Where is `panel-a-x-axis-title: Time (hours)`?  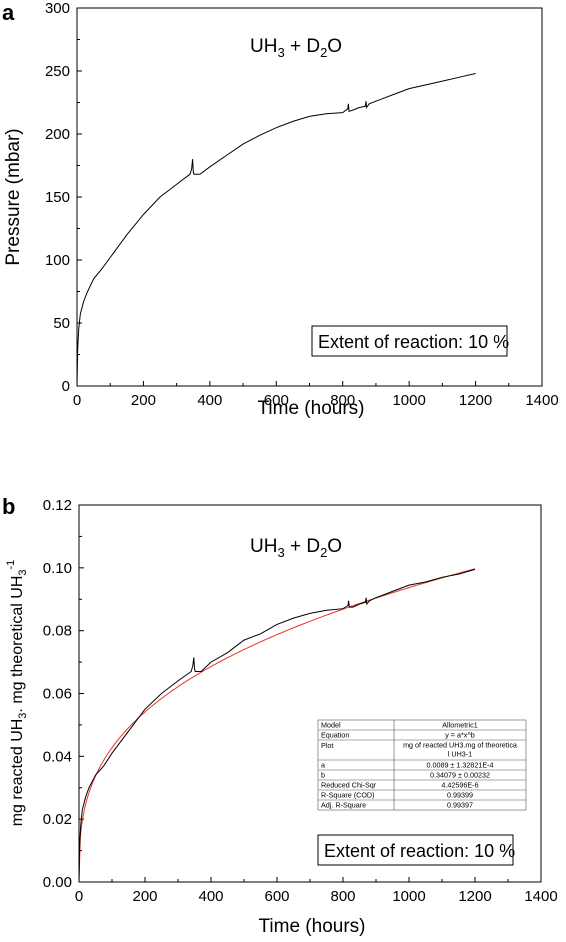
panel-a-x-axis-title: Time (hours) is located at coordinates (311, 408).